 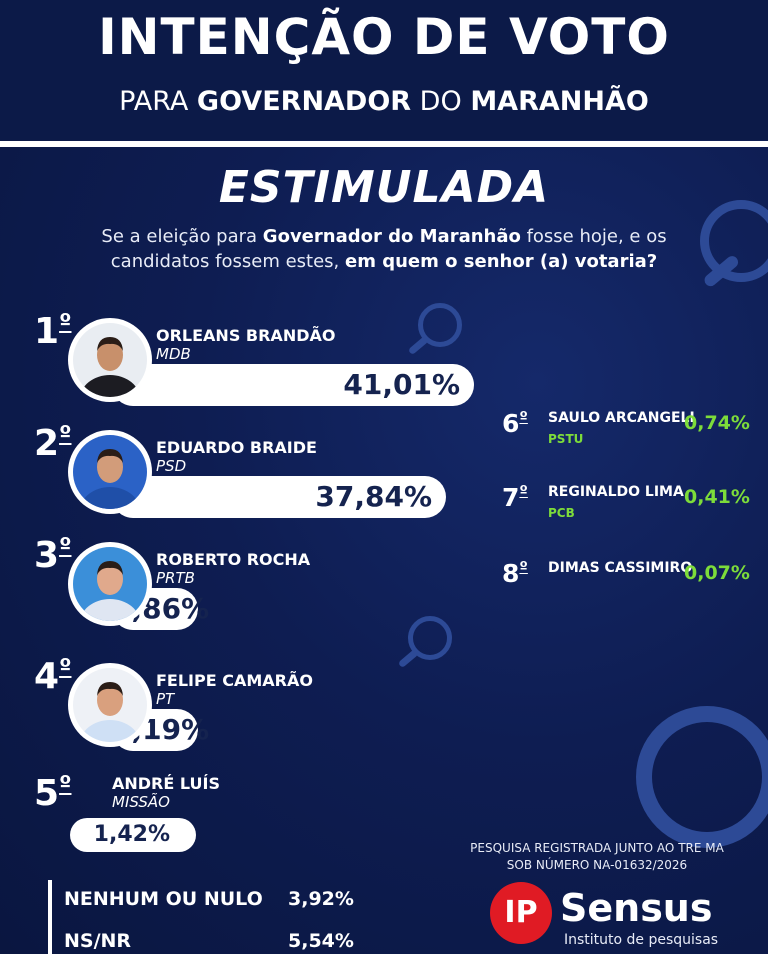 What do you see at coordinates (233, 559) in the screenshot?
I see `candidate-name: ROBERTO ROCHA` at bounding box center [233, 559].